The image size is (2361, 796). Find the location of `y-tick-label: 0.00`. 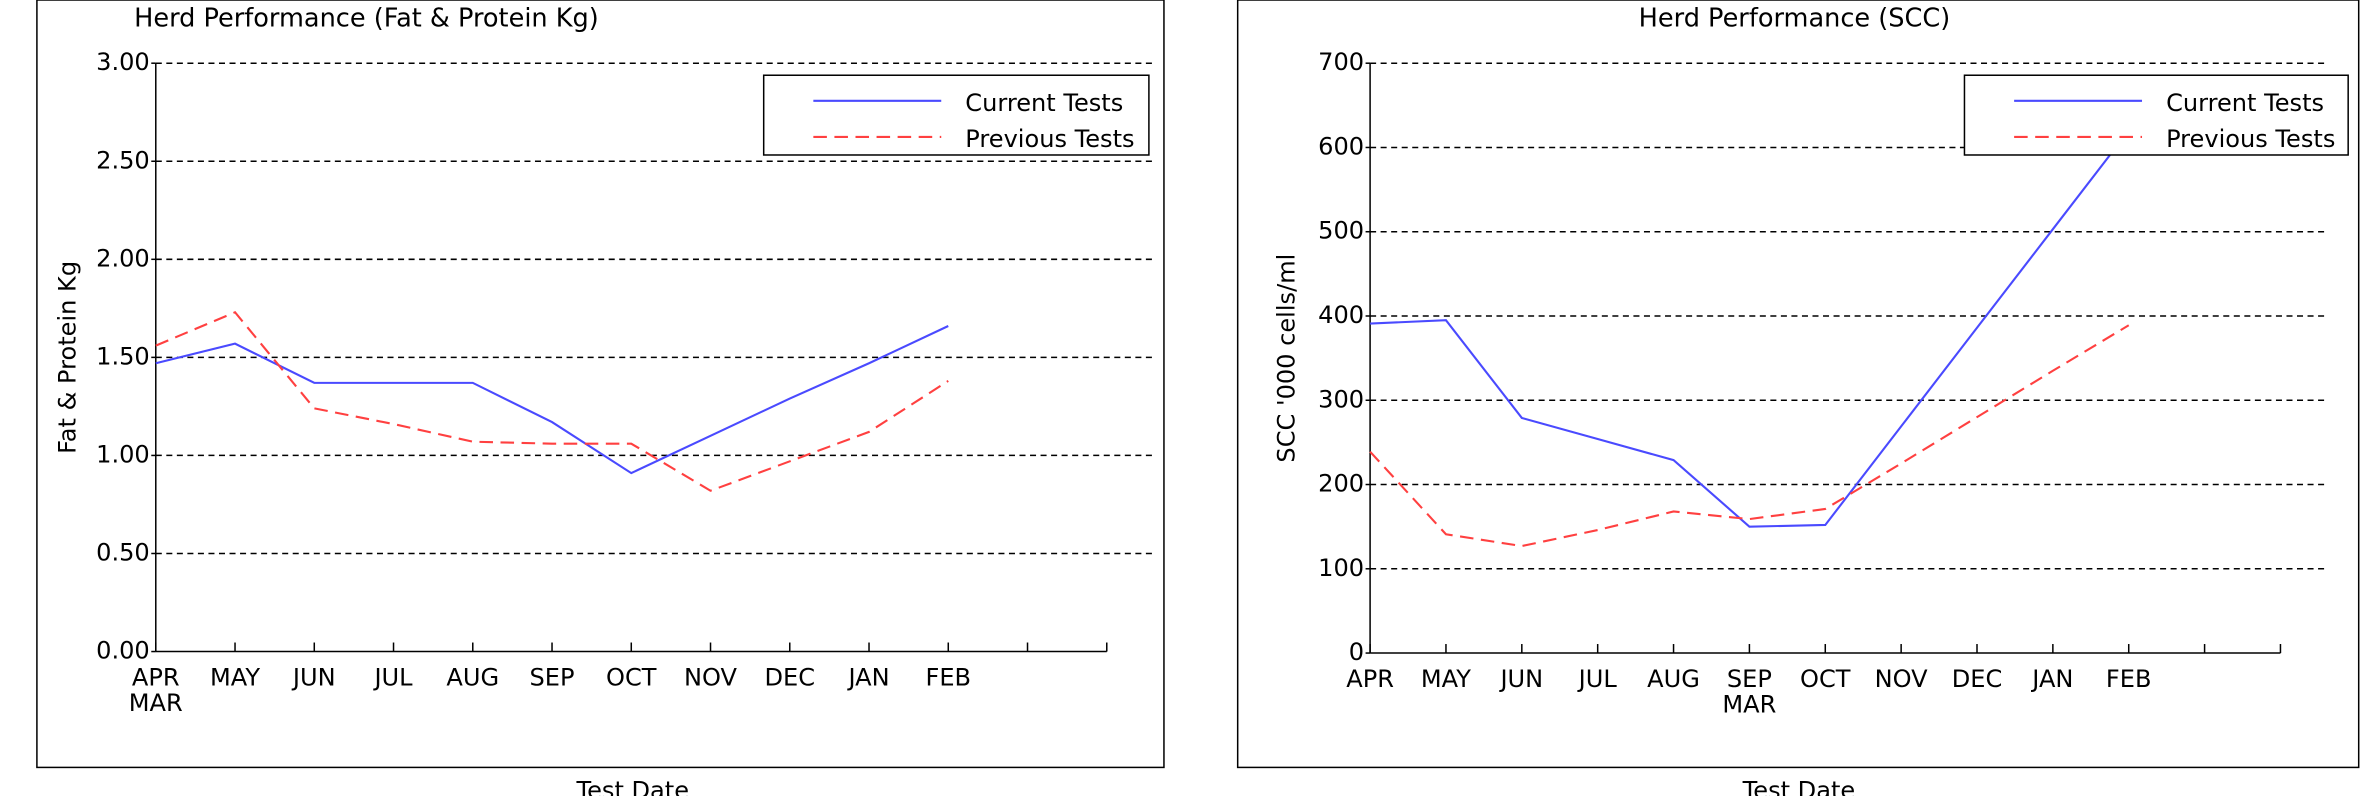

y-tick-label: 0.00 is located at coordinates (123, 651).